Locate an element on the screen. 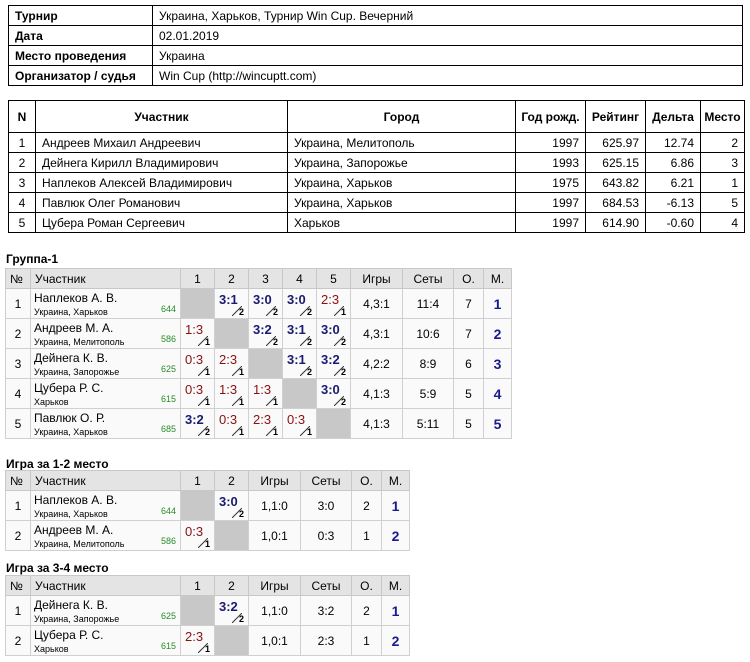 The image size is (750, 662). sets: 0:3 is located at coordinates (326, 535).